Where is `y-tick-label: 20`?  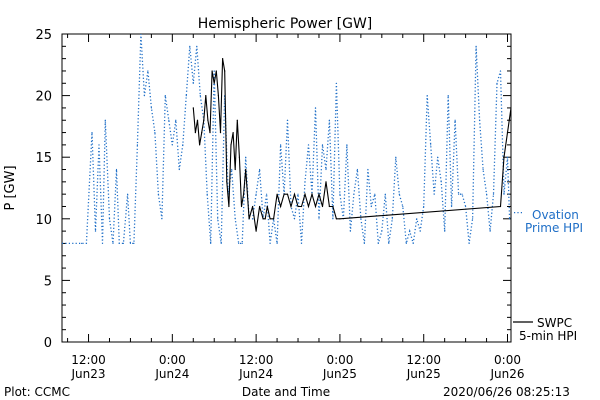 y-tick-label: 20 is located at coordinates (43, 97).